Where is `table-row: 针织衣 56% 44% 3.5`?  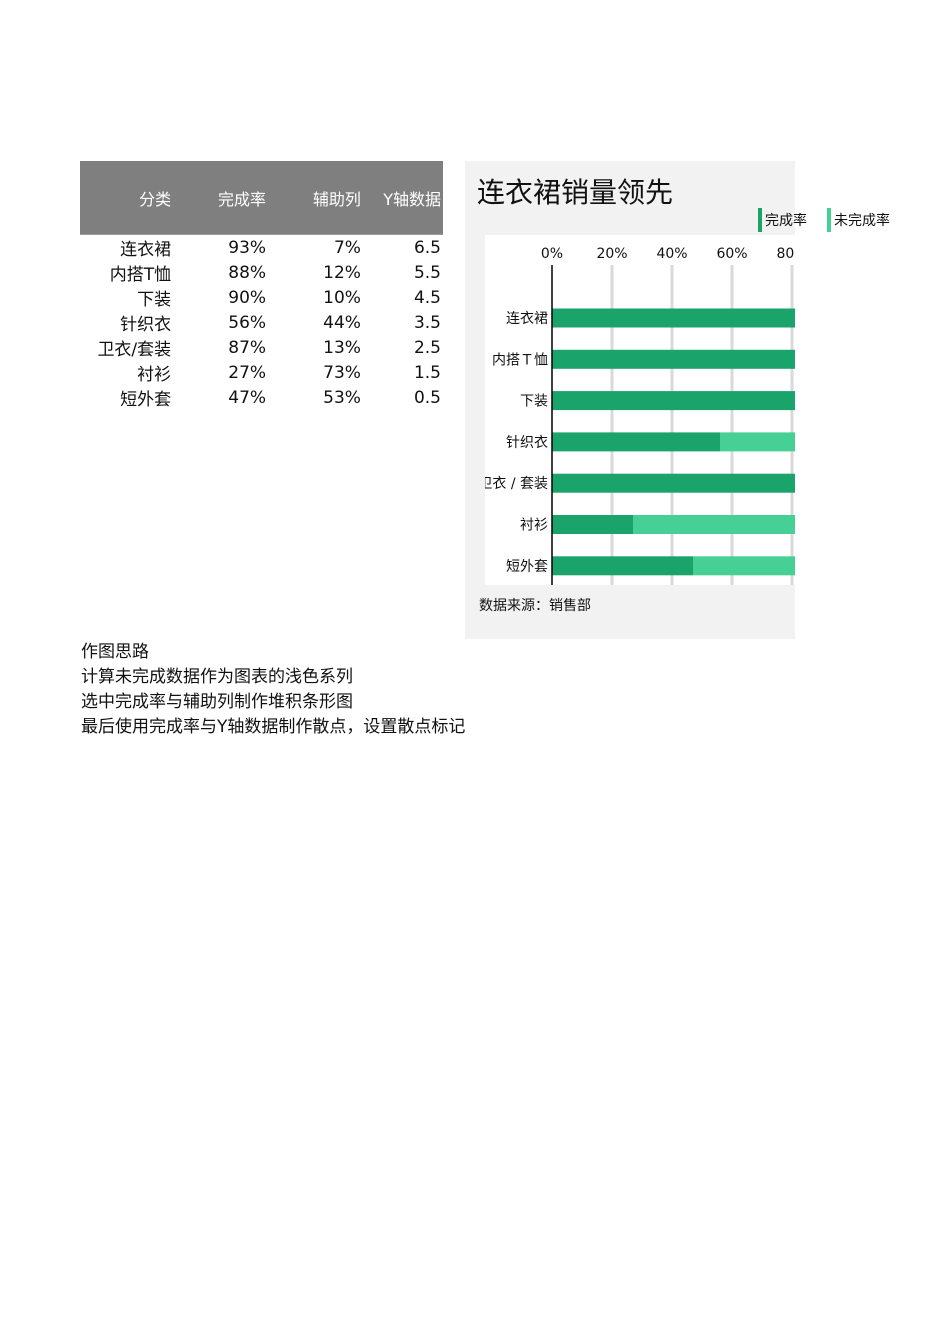
table-row: 针织衣 56% 44% 3.5 is located at coordinates (261, 323).